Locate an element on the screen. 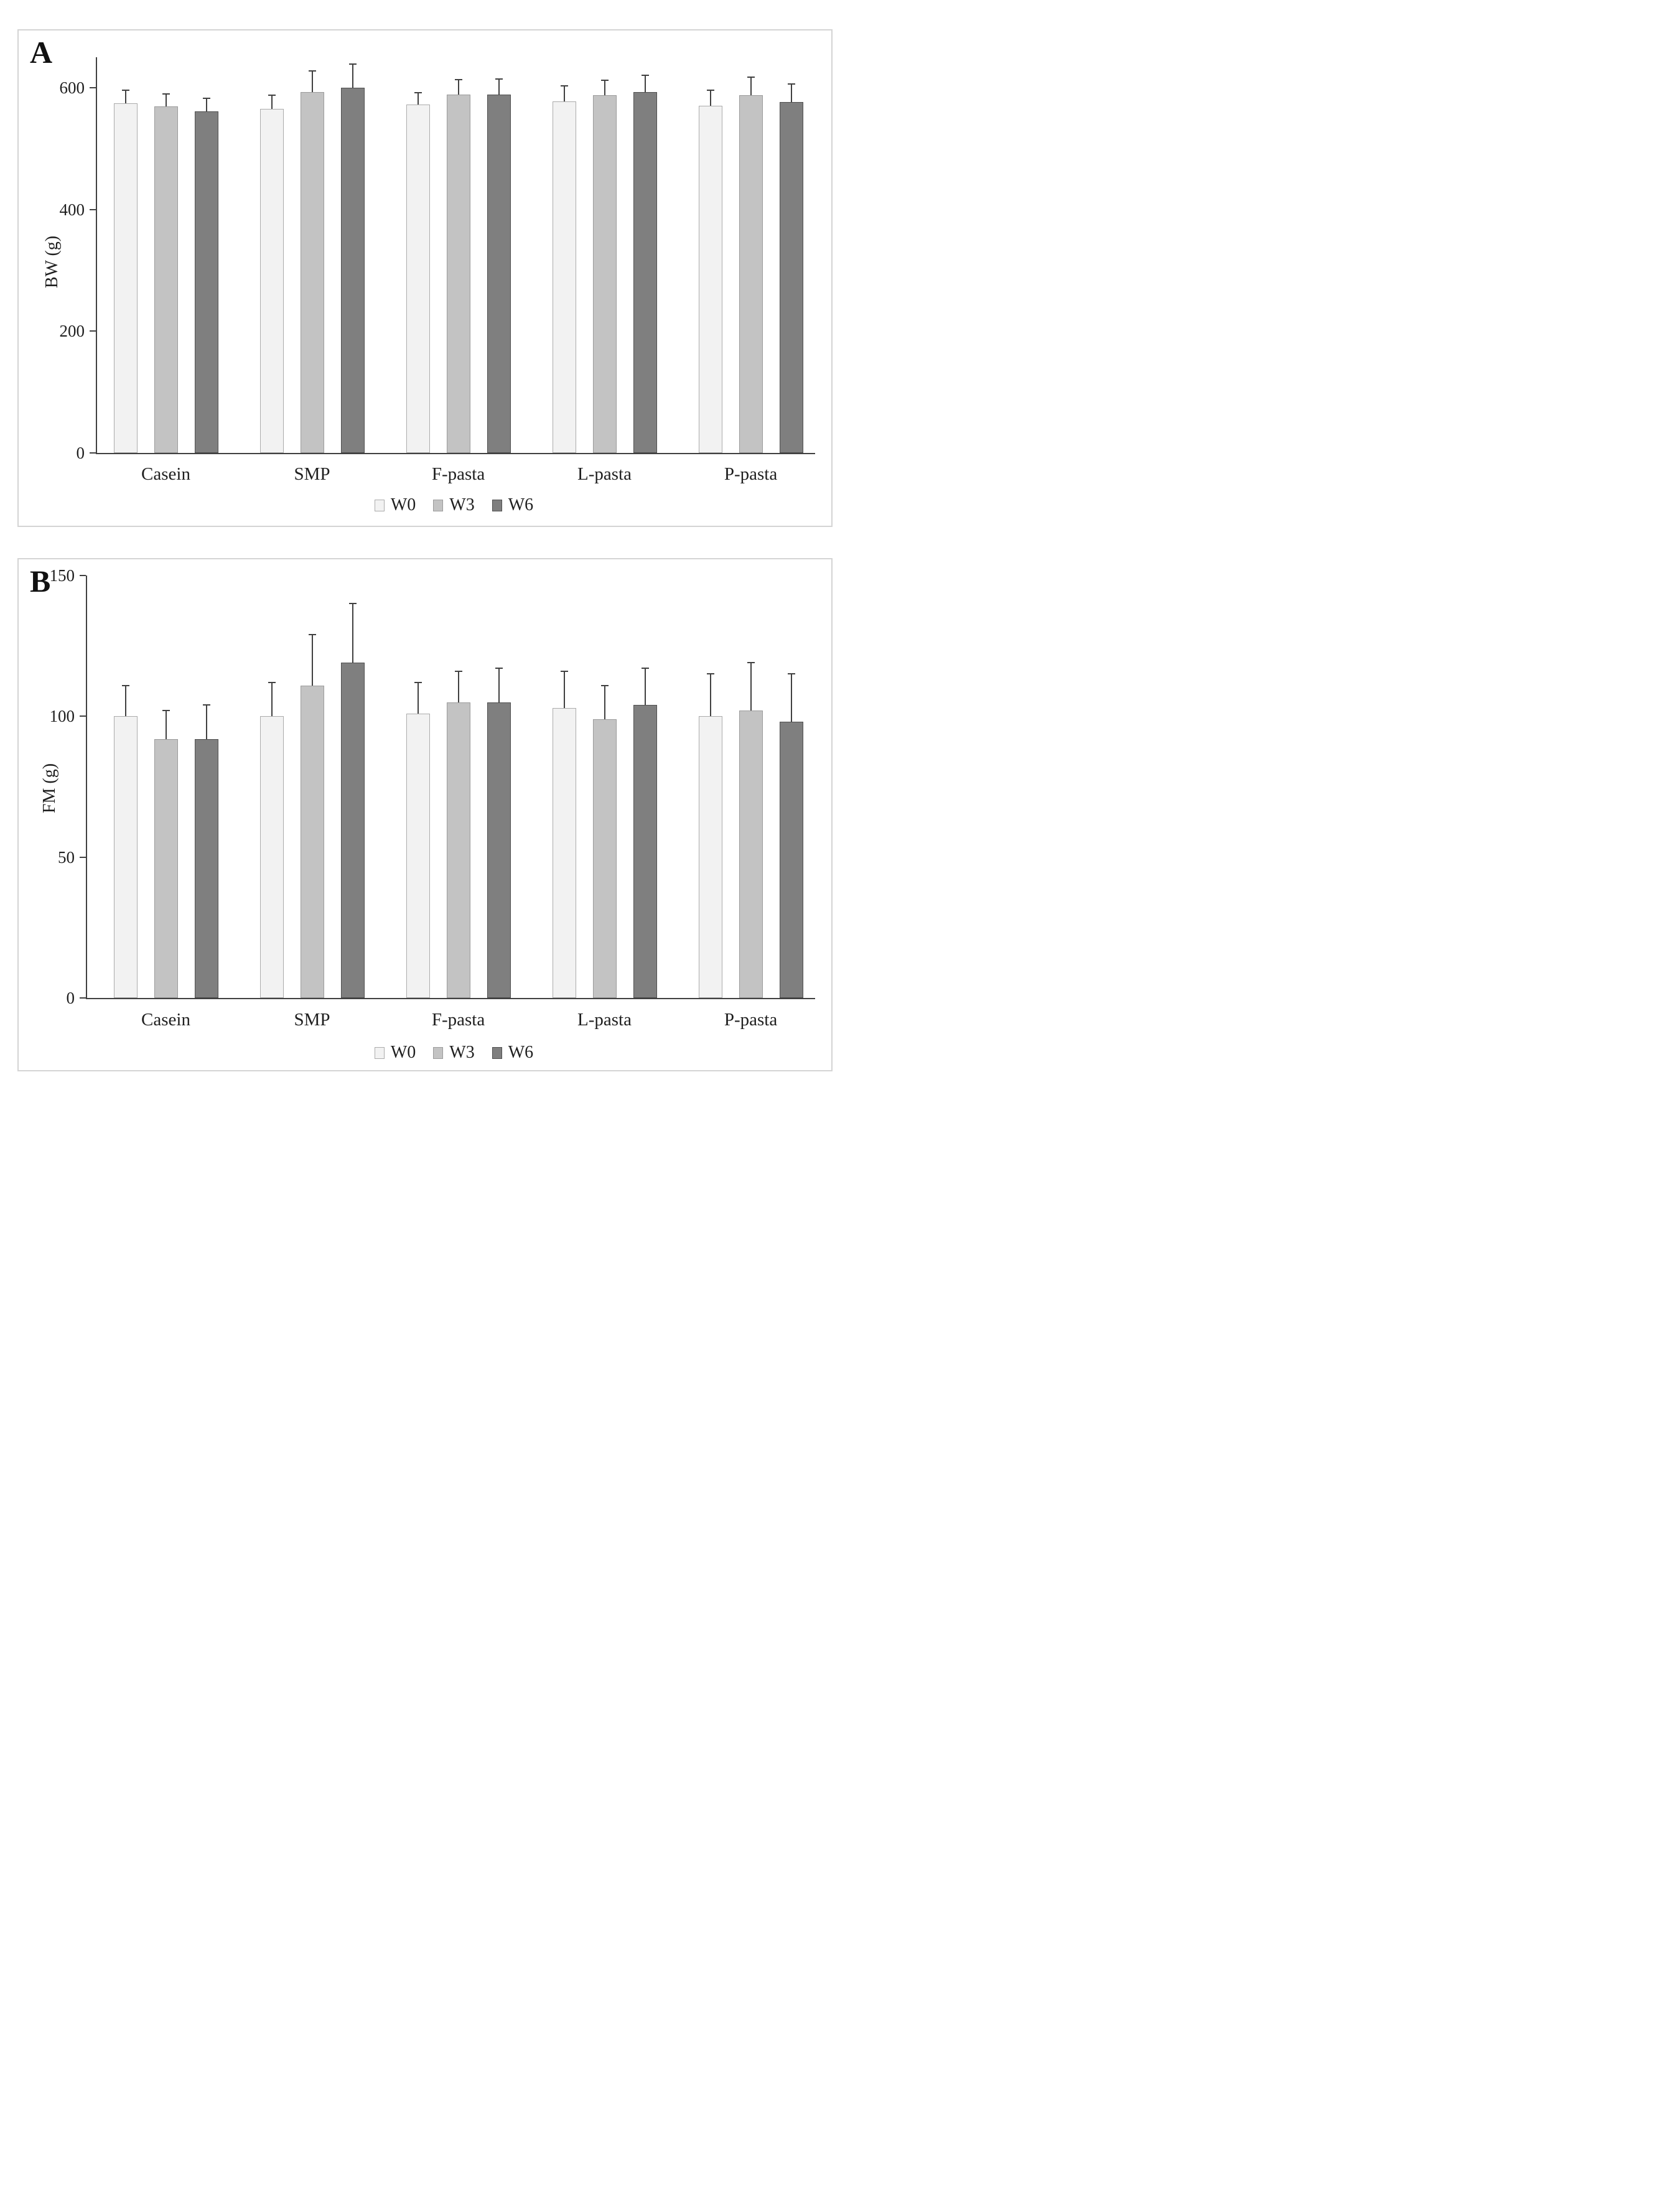 The width and height of the screenshot is (1680, 2190). y-axis-tick-label: 600 is located at coordinates (72, 87).